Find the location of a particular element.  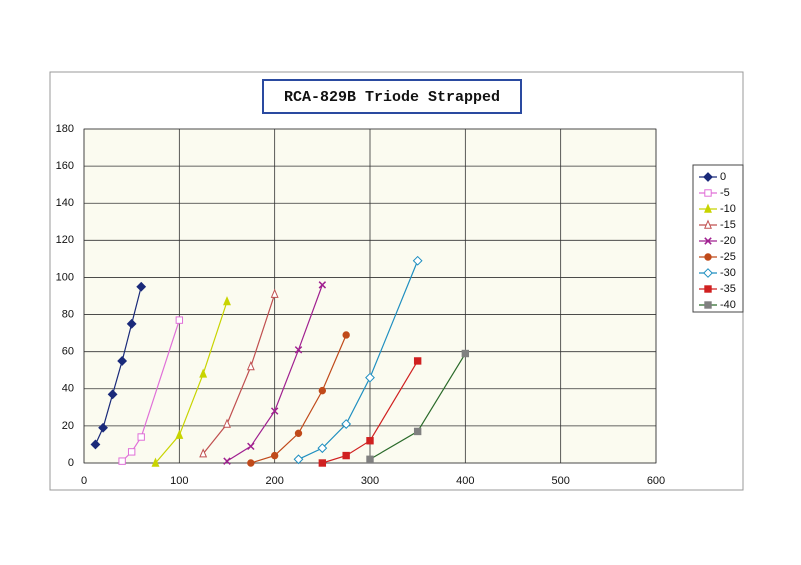

legend-label: -5 is located at coordinates (725, 193).